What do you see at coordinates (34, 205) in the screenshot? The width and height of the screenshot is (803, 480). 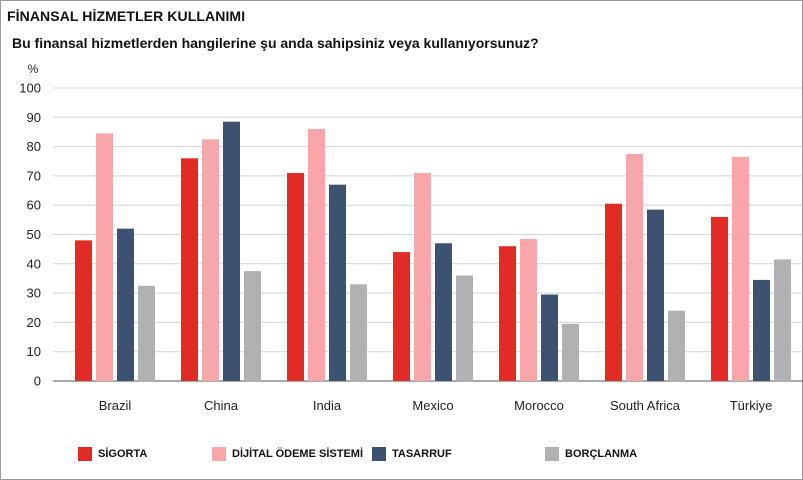 I see `y-tick-label: 60` at bounding box center [34, 205].